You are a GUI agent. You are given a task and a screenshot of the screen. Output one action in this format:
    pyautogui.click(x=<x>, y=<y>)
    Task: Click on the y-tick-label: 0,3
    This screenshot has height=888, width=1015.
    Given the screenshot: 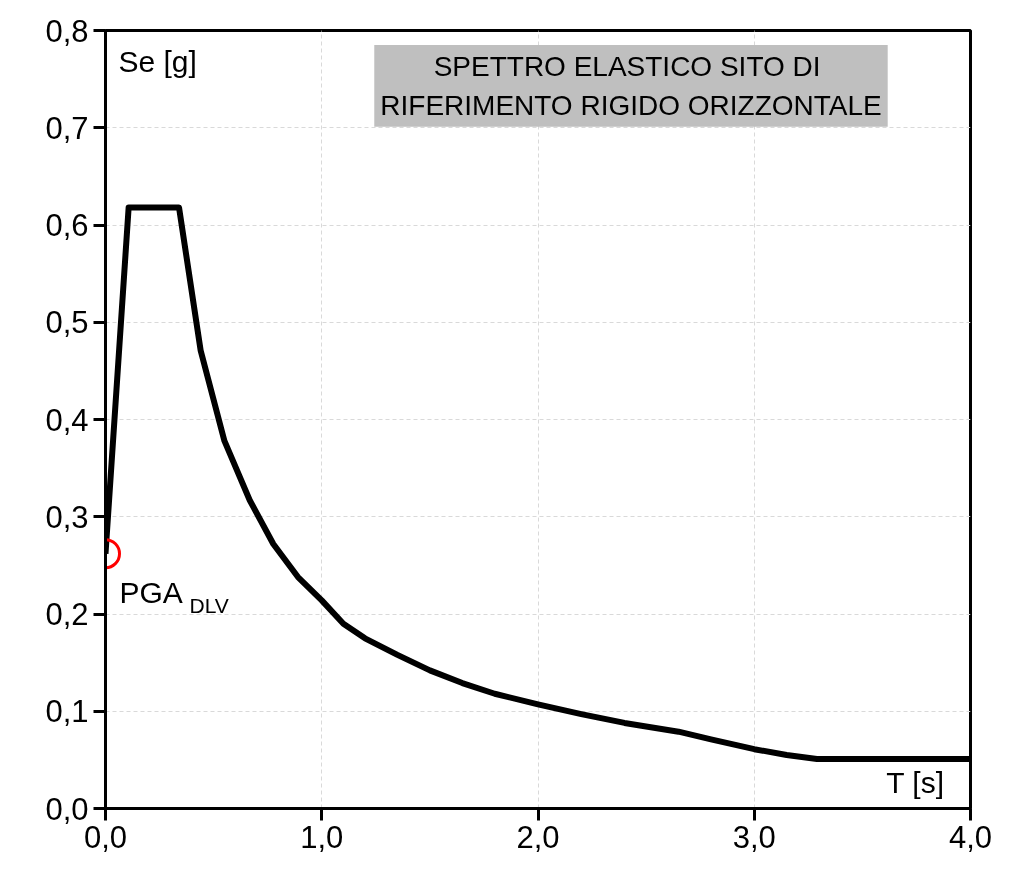 What is the action you would take?
    pyautogui.click(x=67, y=517)
    